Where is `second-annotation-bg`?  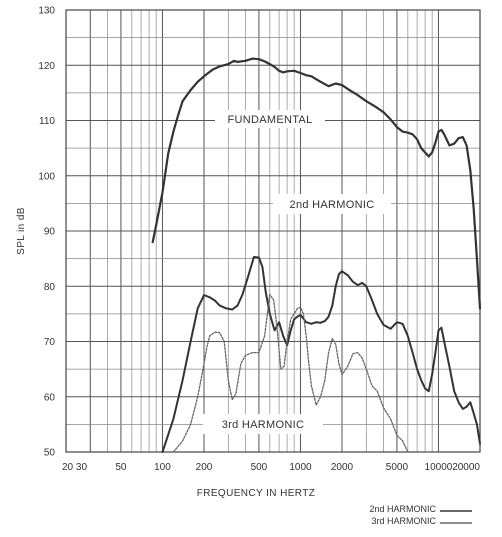
second-annotation-bg is located at coordinates (332, 204).